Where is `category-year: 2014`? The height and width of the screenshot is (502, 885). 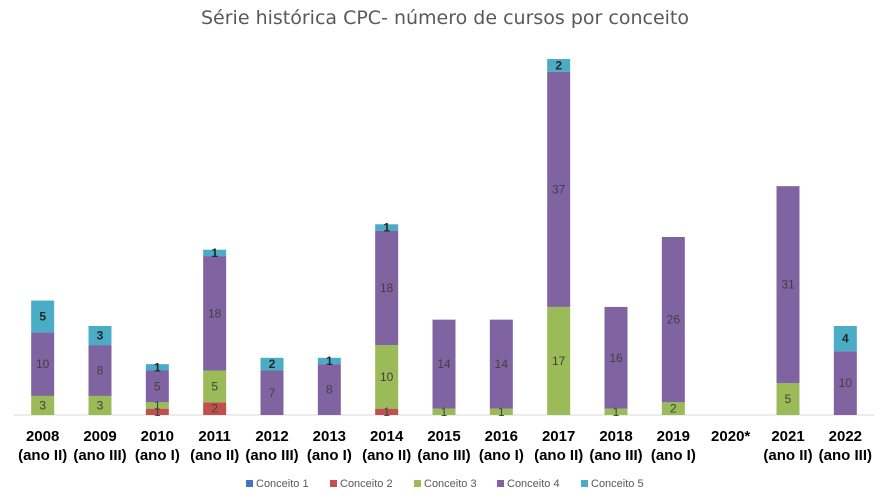 category-year: 2014 is located at coordinates (387, 436).